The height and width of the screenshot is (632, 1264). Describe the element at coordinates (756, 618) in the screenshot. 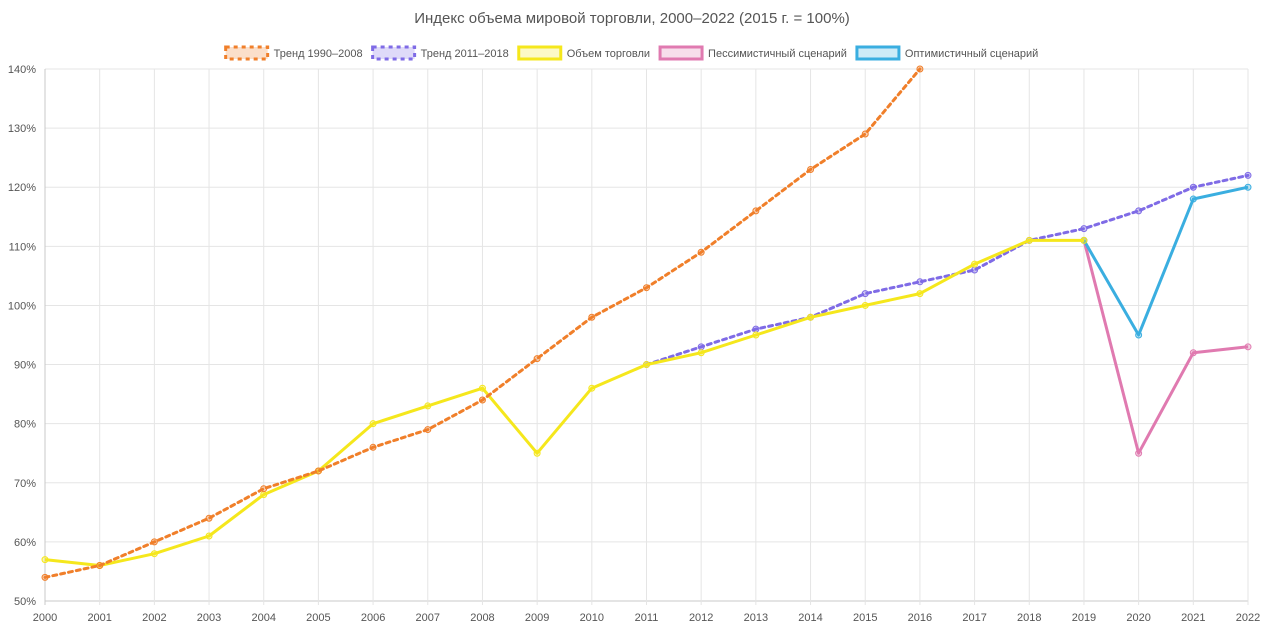

I see `x-tick-label: 2013` at that location.